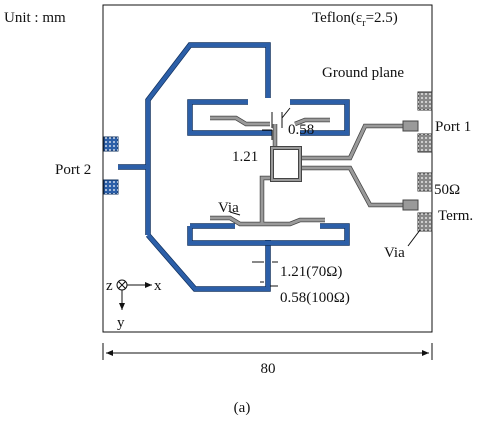 This screenshot has height=427, width=483. What do you see at coordinates (73, 170) in the screenshot?
I see `port2-label: Port 2` at bounding box center [73, 170].